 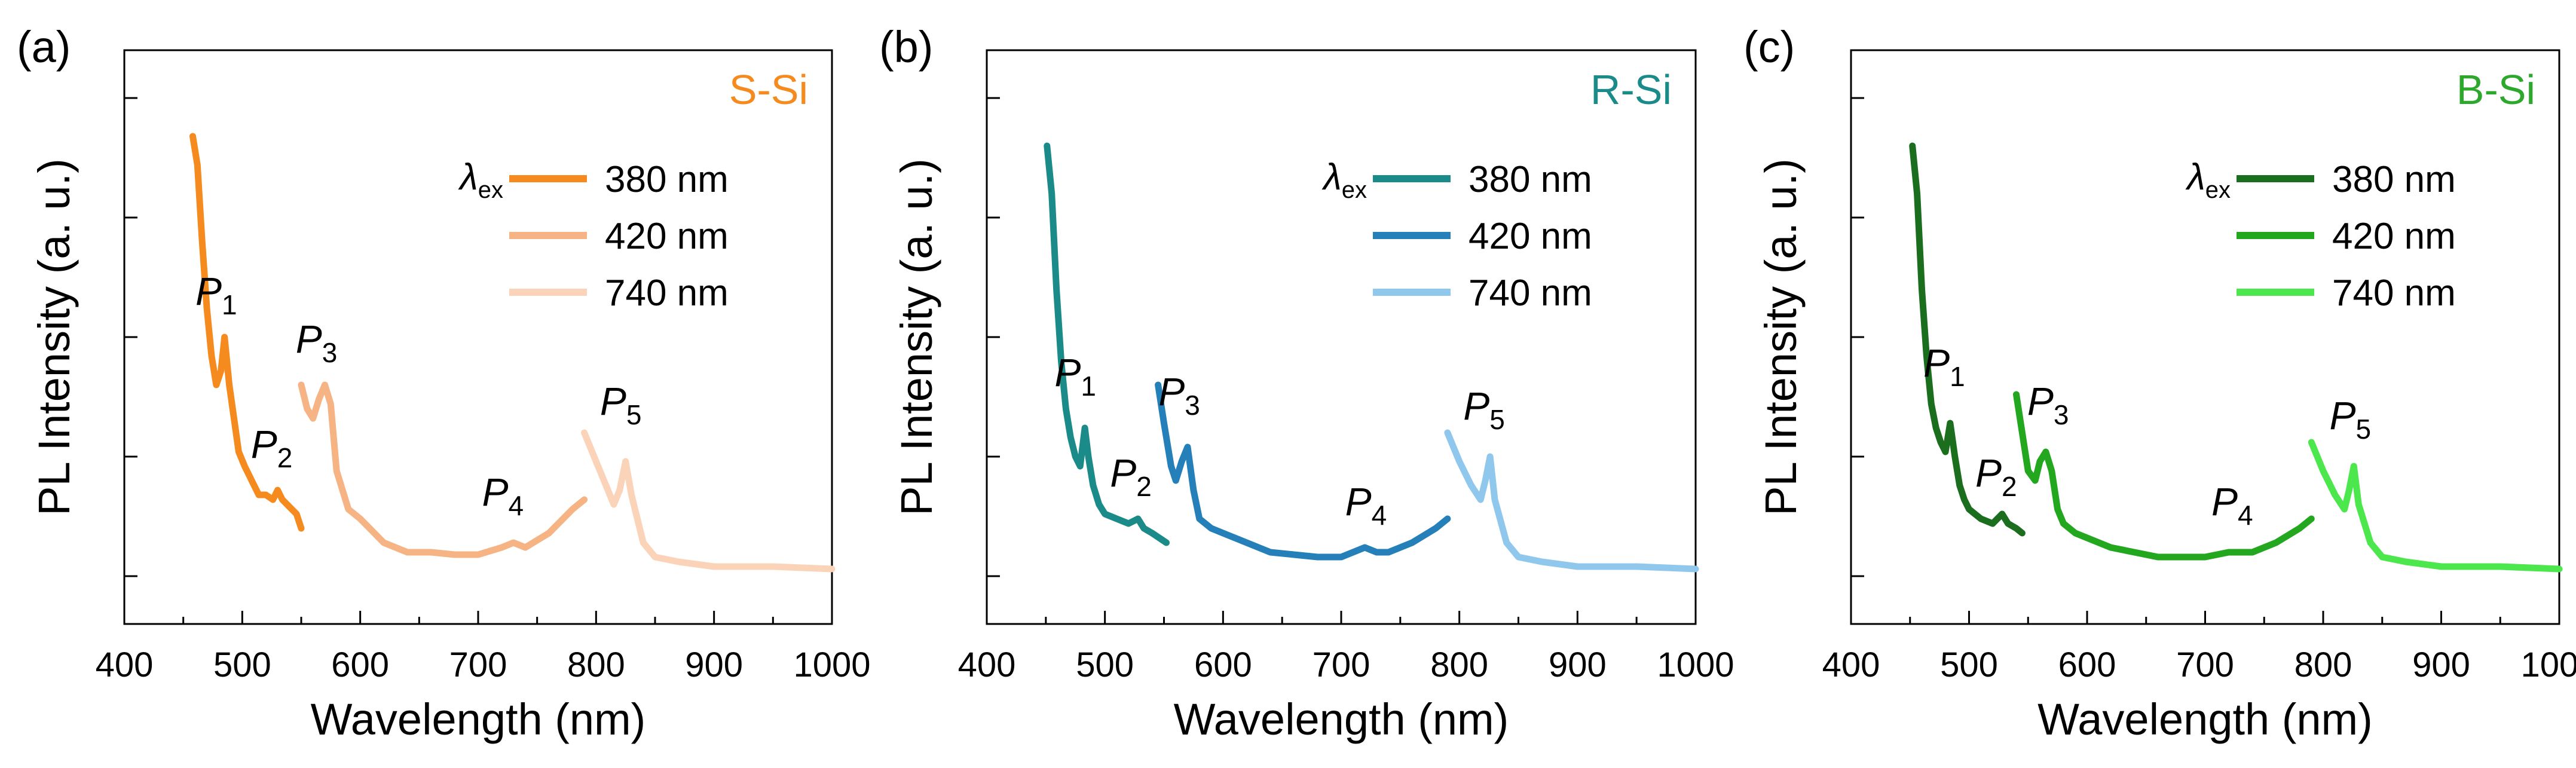 What do you see at coordinates (2495, 89) in the screenshot?
I see `sample-label: B-Si` at bounding box center [2495, 89].